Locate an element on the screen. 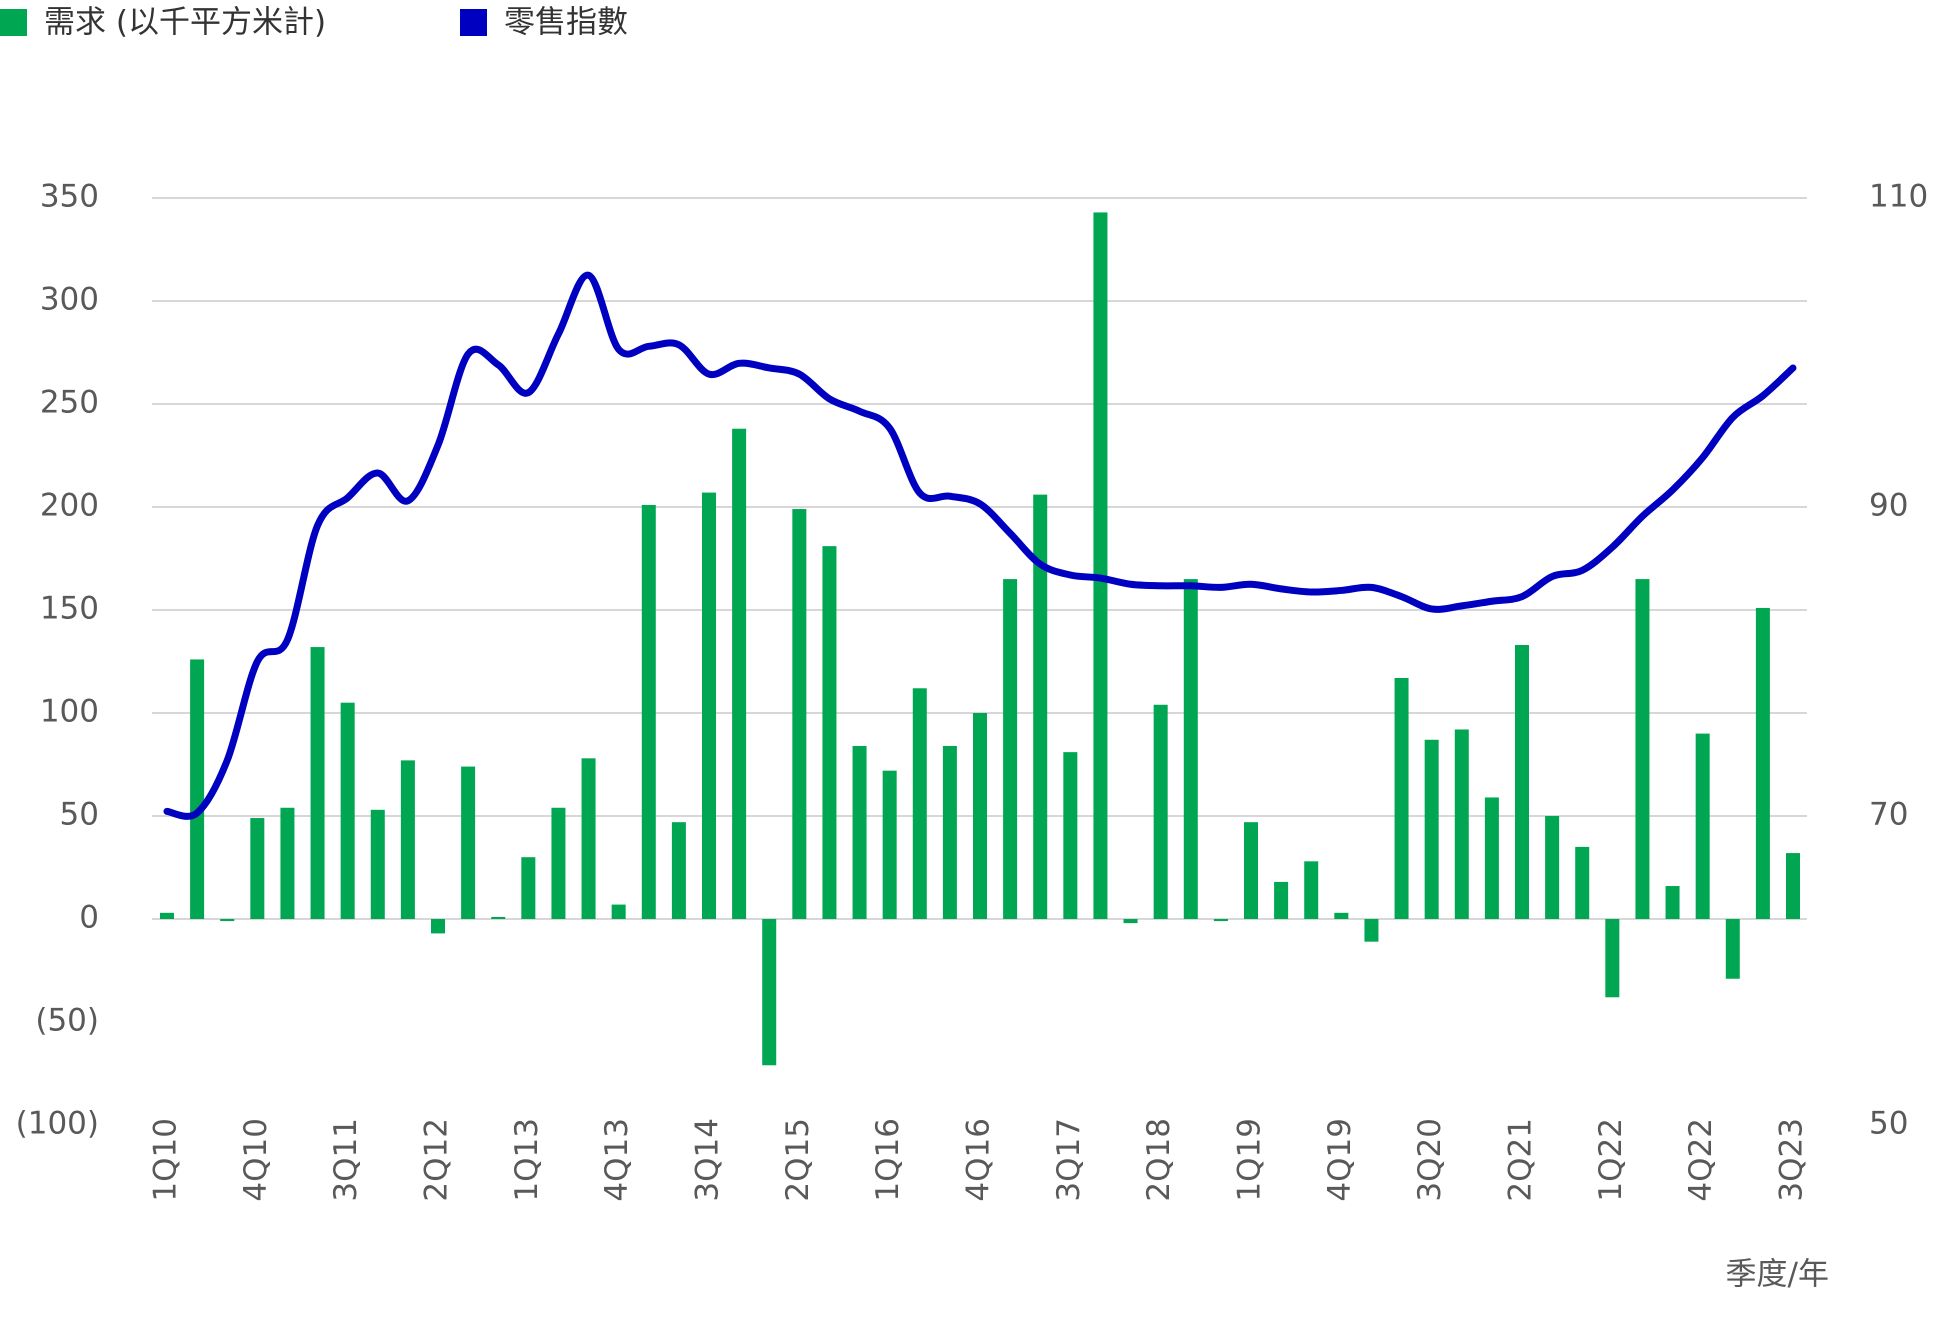  x-tick-label: 2Q15 is located at coordinates (798, 1160).